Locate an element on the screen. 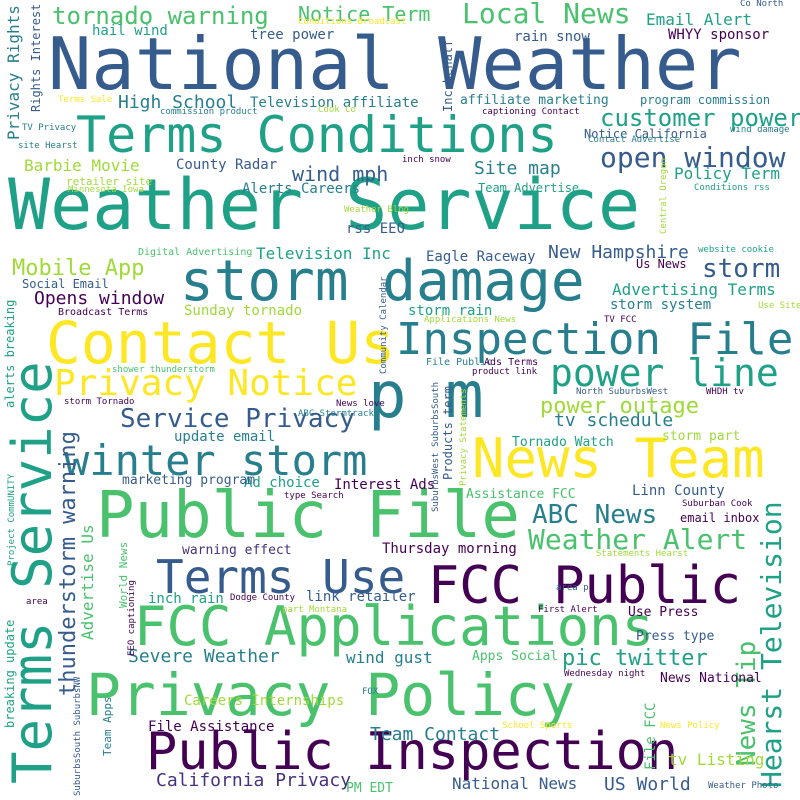  word: Community Calendar is located at coordinates (384, 325).